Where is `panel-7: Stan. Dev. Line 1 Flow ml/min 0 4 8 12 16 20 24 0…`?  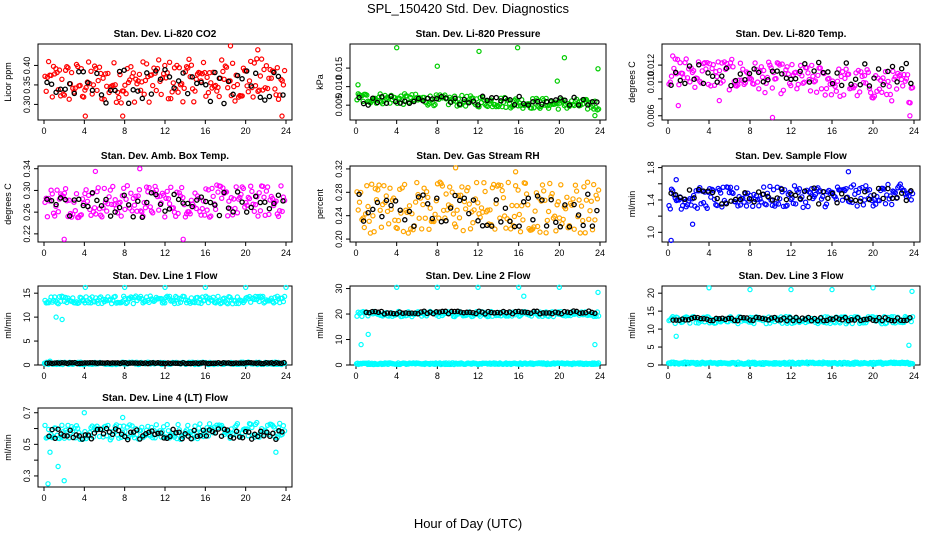
panel-7: Stan. Dev. Line 1 Flow ml/min 0 4 8 12 16 20 24 0… is located at coordinates (148, 326).